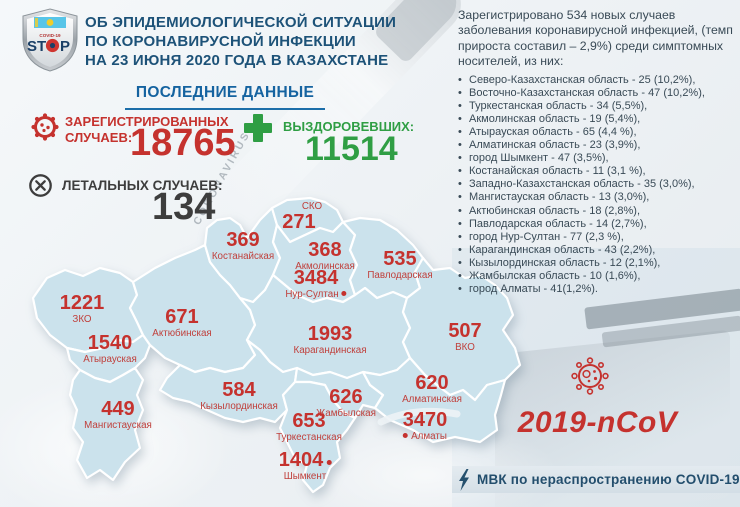 Image resolution: width=740 pixels, height=507 pixels. What do you see at coordinates (590, 378) in the screenshot?
I see `coronavirus-outline-icon` at bounding box center [590, 378].